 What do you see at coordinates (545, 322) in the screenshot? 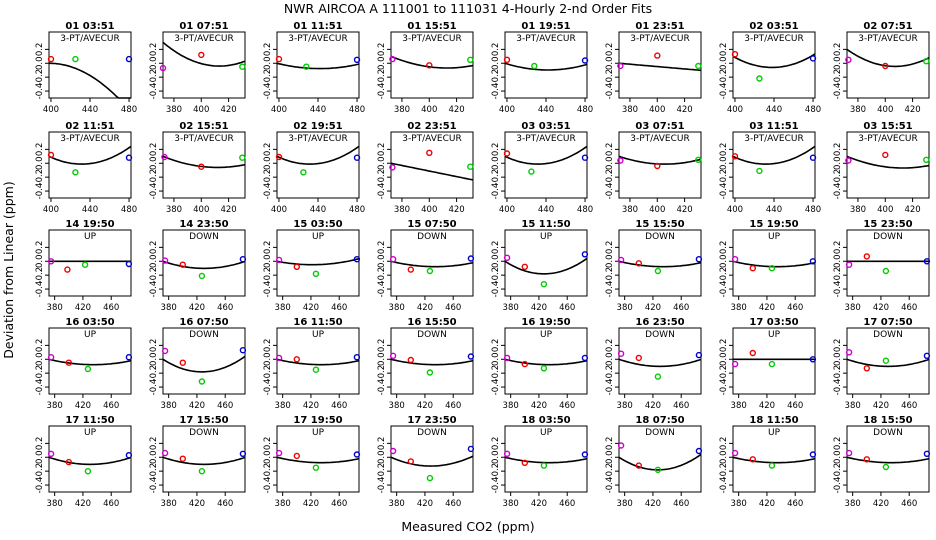
I see `panel-title: 16 19:50` at bounding box center [545, 322].